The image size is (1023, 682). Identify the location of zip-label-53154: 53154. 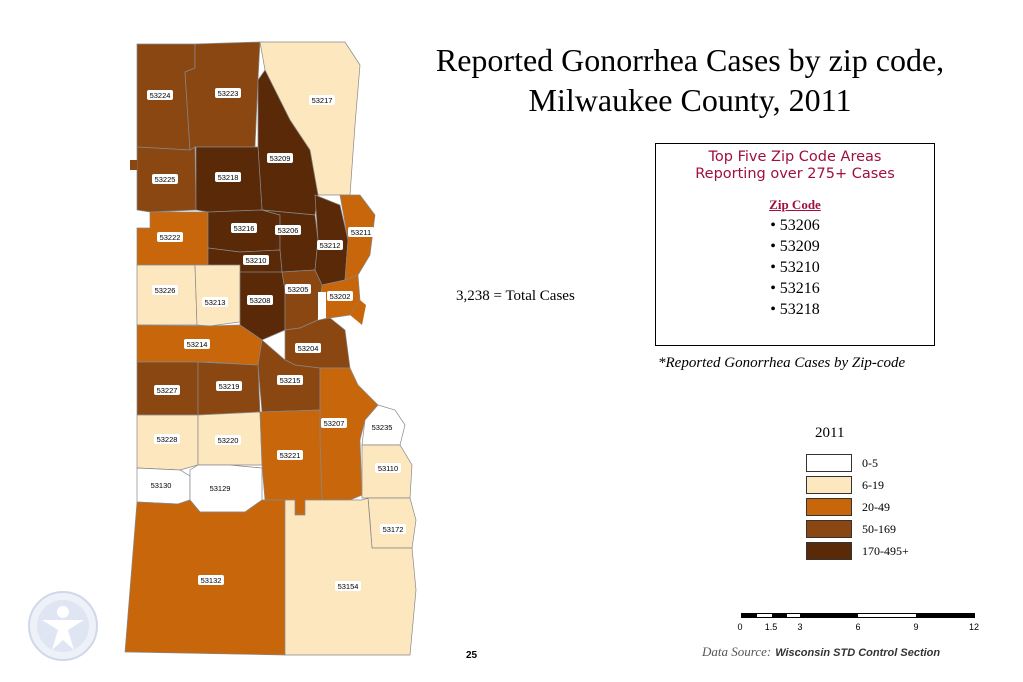
(348, 586).